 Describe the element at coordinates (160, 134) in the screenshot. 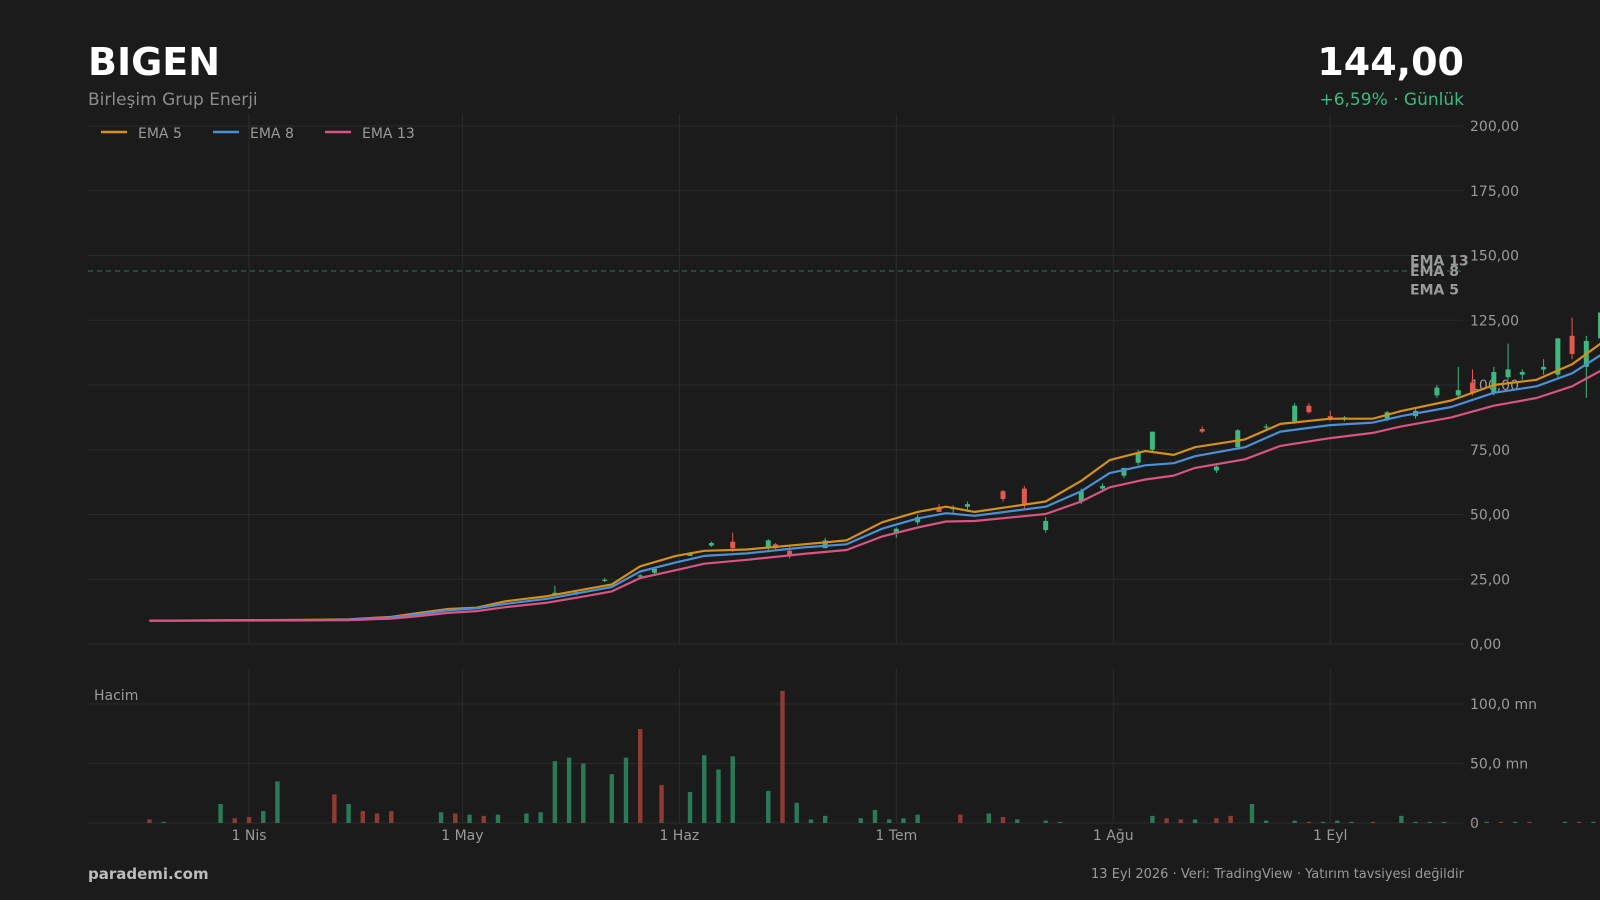

I see `legend-entry: EMA 5` at that location.